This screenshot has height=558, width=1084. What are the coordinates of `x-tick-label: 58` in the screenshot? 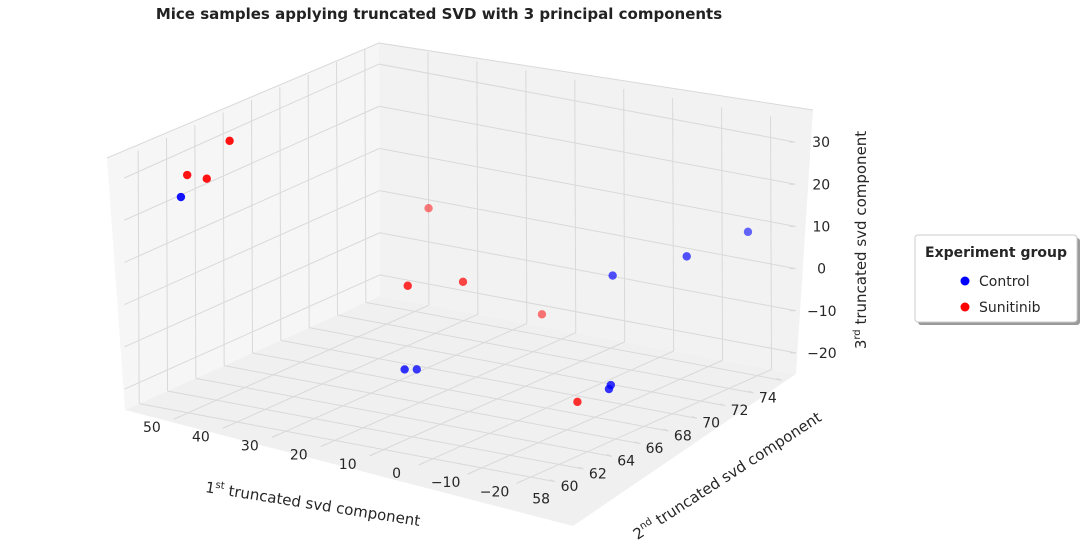 It's located at (541, 500).